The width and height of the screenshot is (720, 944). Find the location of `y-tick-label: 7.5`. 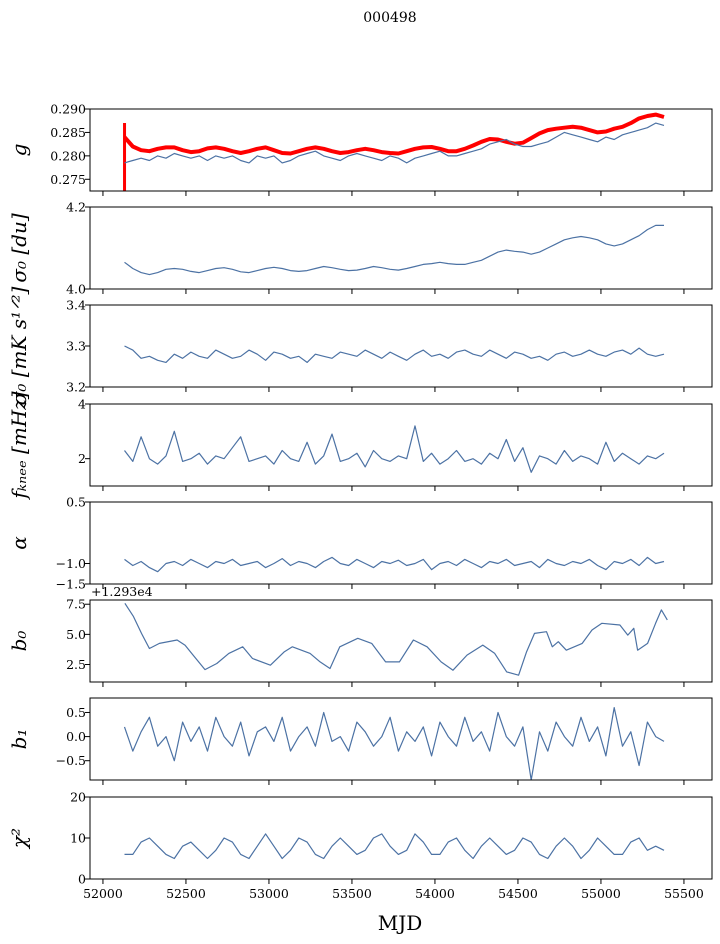

y-tick-label: 7.5 is located at coordinates (76, 604).